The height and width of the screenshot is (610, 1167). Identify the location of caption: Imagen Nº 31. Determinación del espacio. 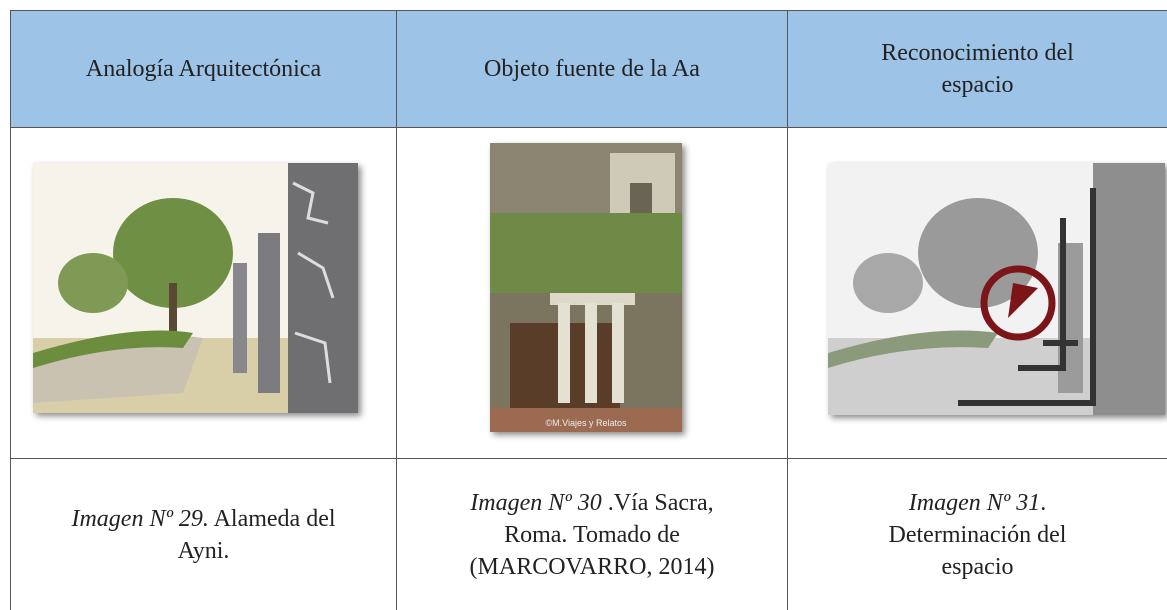
(977, 535).